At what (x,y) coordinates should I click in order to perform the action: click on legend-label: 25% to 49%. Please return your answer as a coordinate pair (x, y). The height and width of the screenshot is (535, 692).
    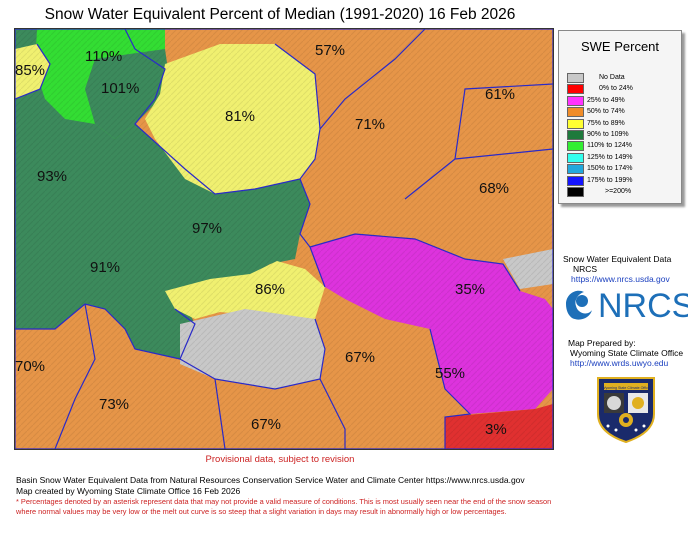
    Looking at the image, I should click on (606, 100).